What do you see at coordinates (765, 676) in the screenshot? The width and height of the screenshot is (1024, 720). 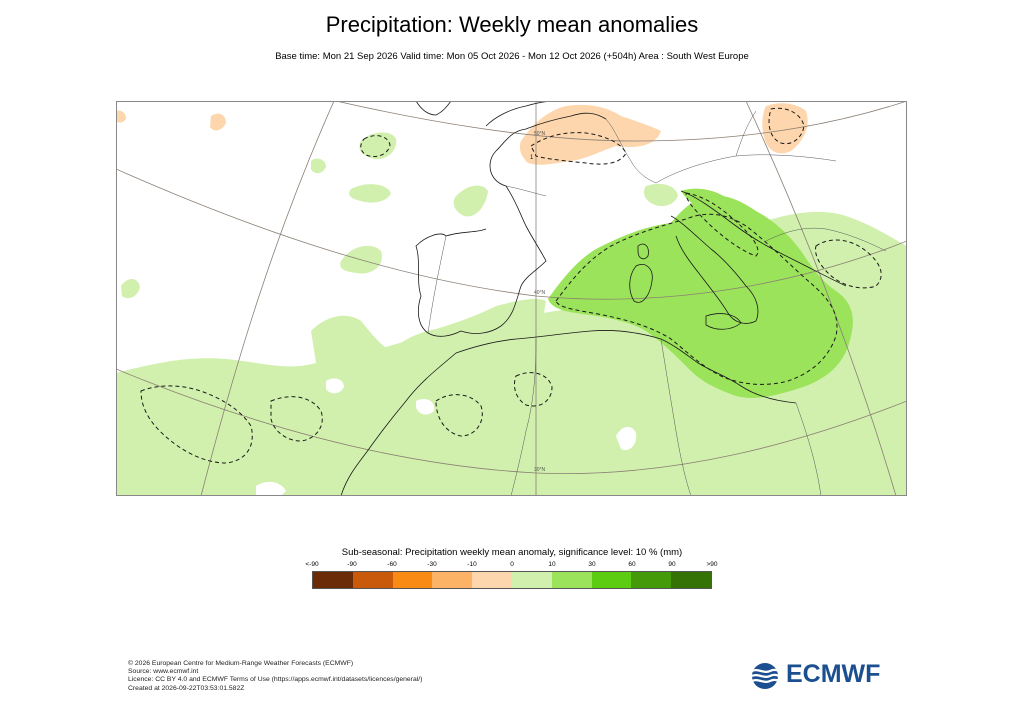 I see `ecmwf-globe-icon` at bounding box center [765, 676].